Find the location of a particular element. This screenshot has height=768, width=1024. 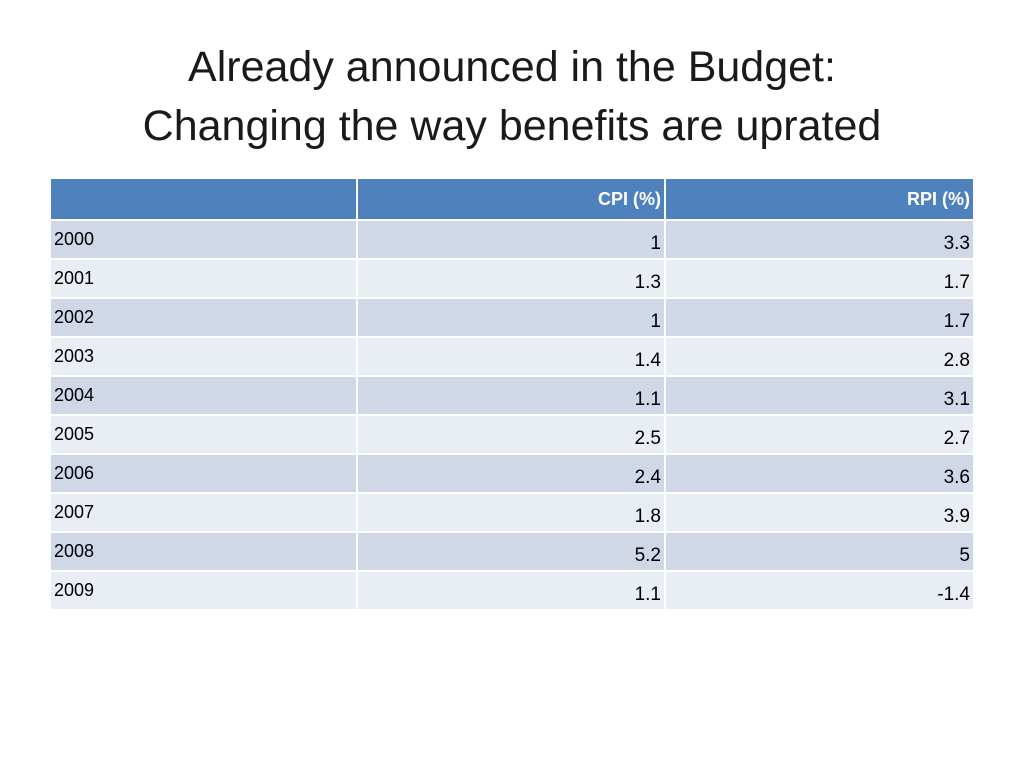

cpi-cell: 1.4 is located at coordinates (511, 357).